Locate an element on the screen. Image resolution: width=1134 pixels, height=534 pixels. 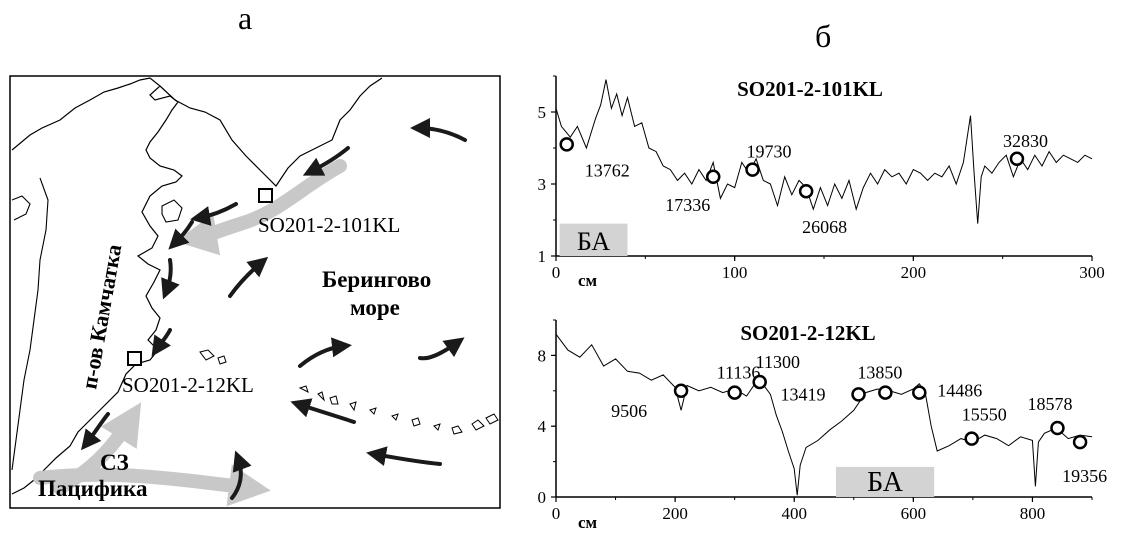
age-label: 14486 is located at coordinates (959, 391).